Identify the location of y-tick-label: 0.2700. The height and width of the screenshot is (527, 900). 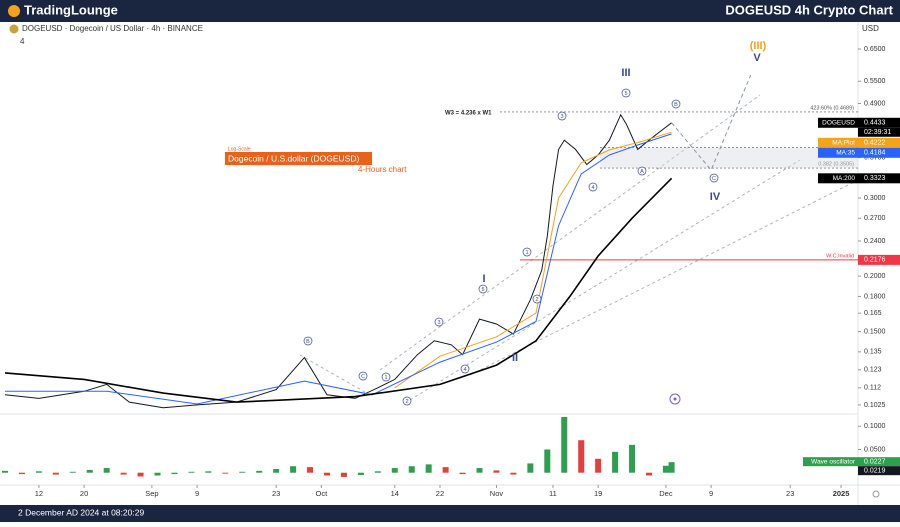
(875, 218).